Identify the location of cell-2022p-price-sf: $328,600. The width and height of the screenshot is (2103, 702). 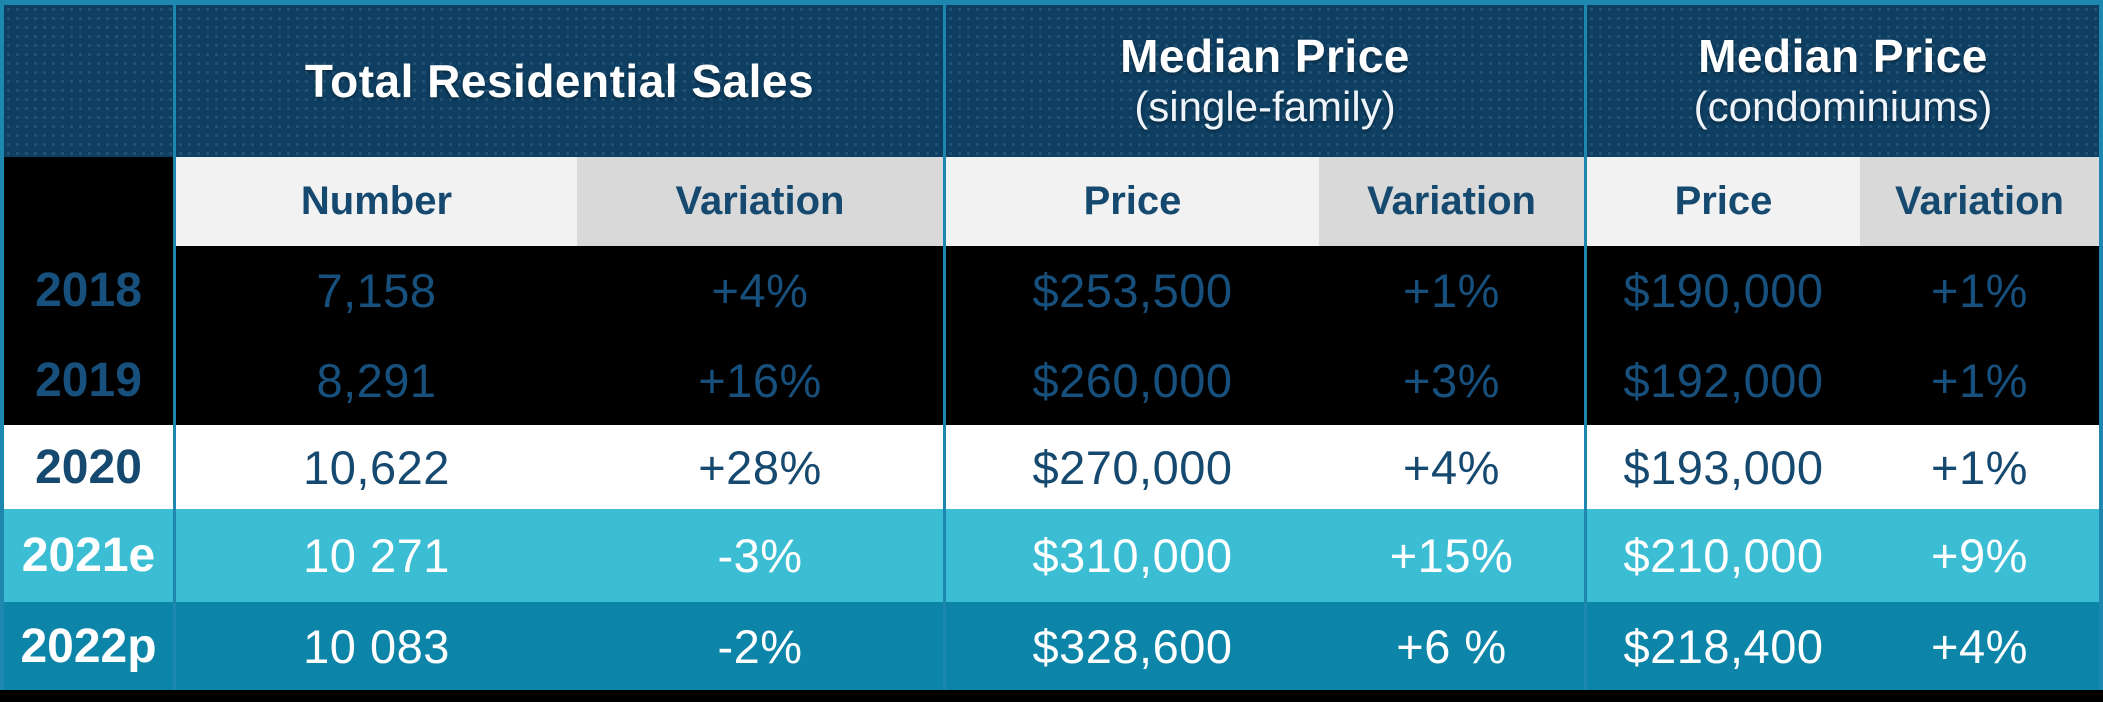
(1132, 646).